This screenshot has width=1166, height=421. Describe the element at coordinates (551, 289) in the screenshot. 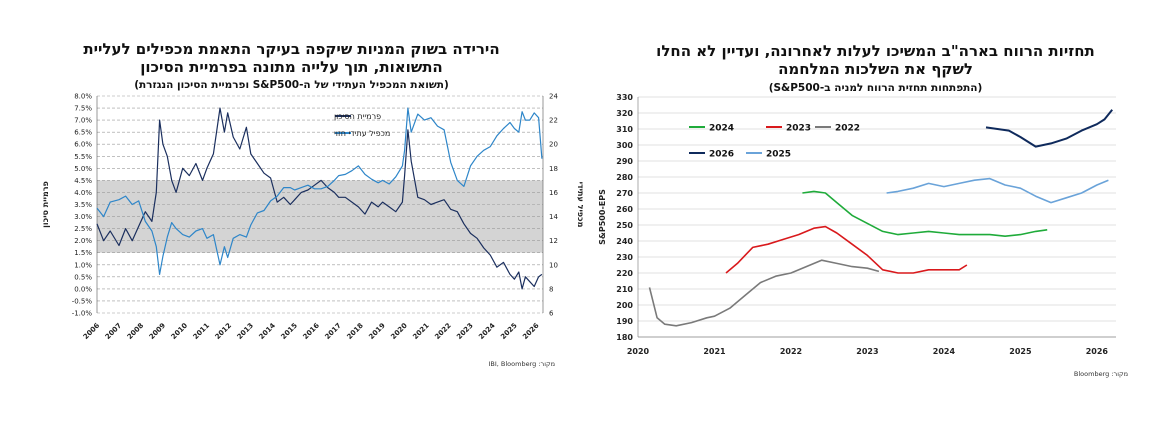

I see `y-right-tick-label: 8` at that location.